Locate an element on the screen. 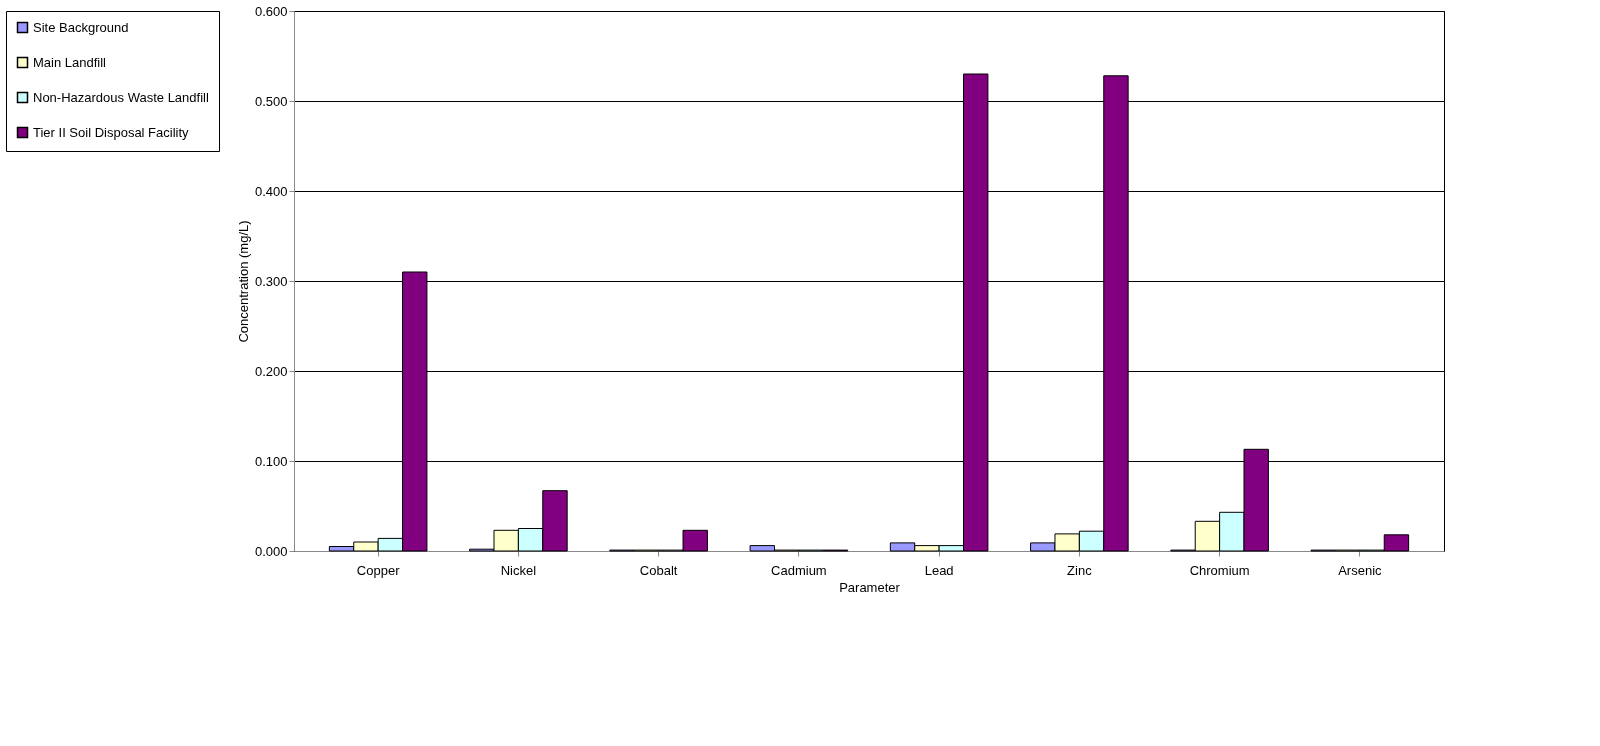 Image resolution: width=1600 pixels, height=746 pixels. legend-label: Non-Hazardous Waste Landfill is located at coordinates (121, 97).